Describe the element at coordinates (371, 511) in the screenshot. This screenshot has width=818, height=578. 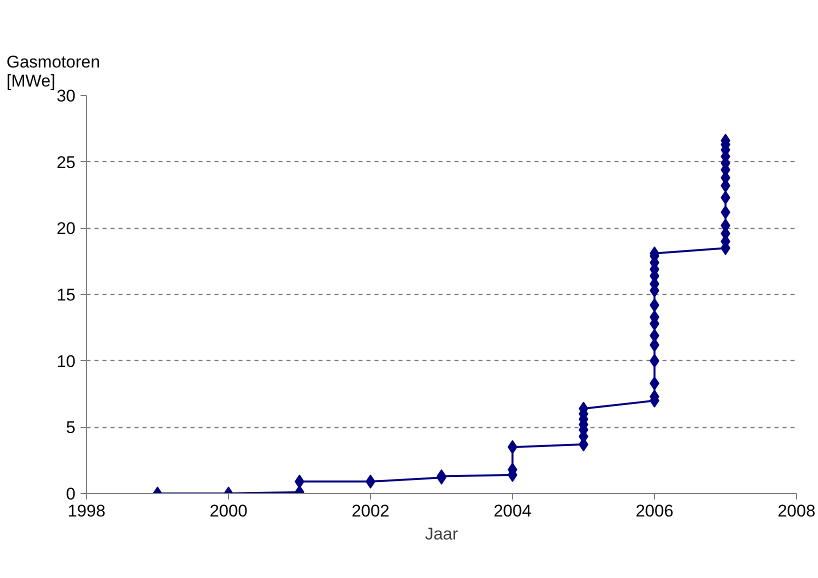
I see `x-tick-label: 2002` at that location.